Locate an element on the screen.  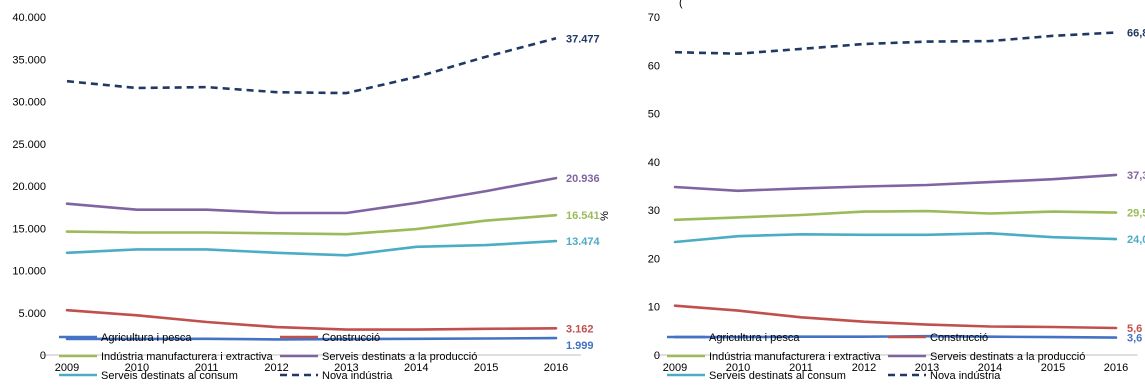
end-value-label: 13.474 is located at coordinates (583, 242).